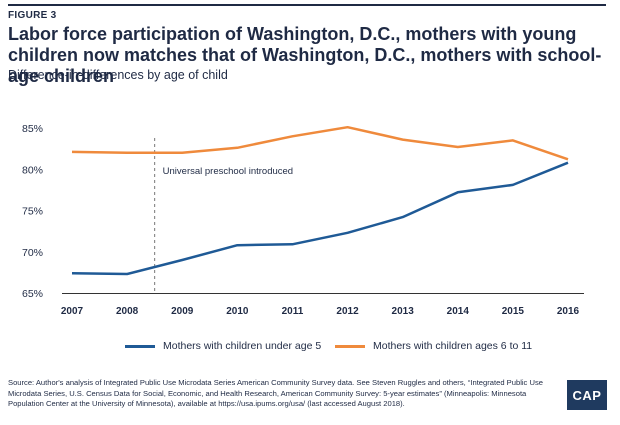 The image size is (620, 425). Describe the element at coordinates (32, 15) in the screenshot. I see `figure-label: FIGURE 3` at that location.